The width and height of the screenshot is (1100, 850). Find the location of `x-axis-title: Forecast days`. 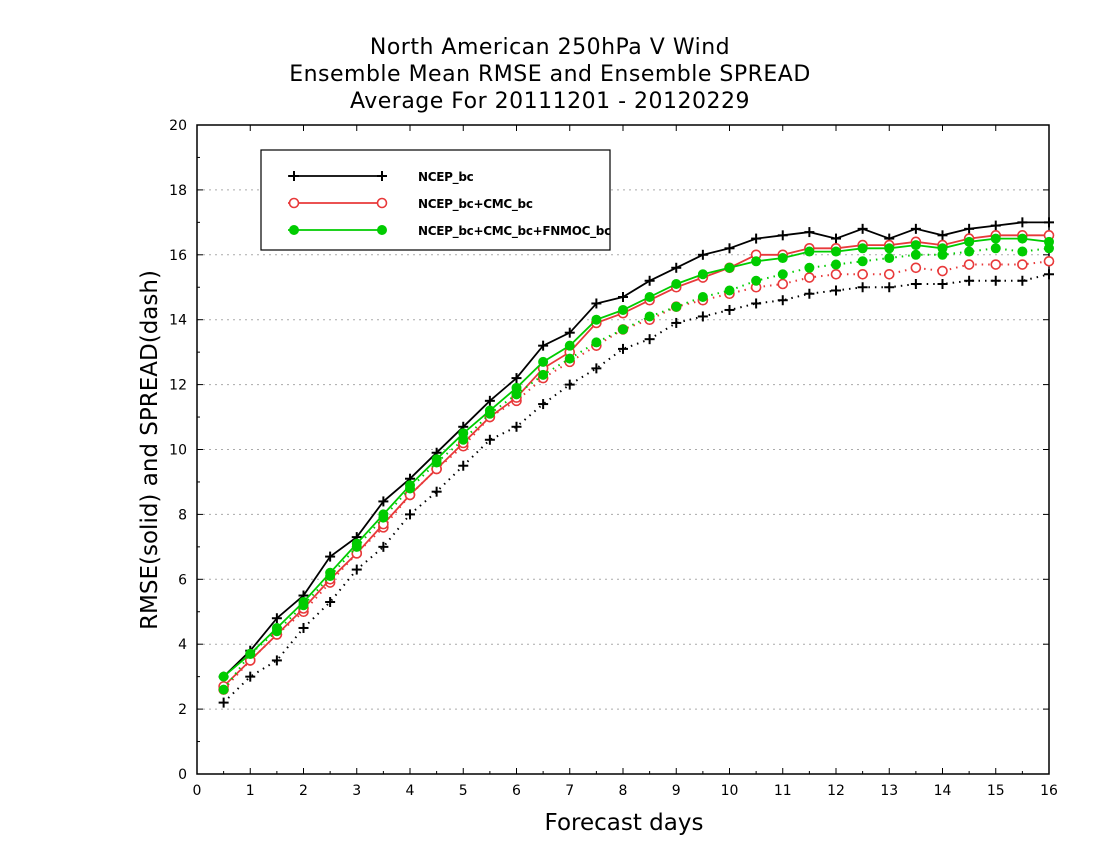

x-axis-title: Forecast days is located at coordinates (624, 823).